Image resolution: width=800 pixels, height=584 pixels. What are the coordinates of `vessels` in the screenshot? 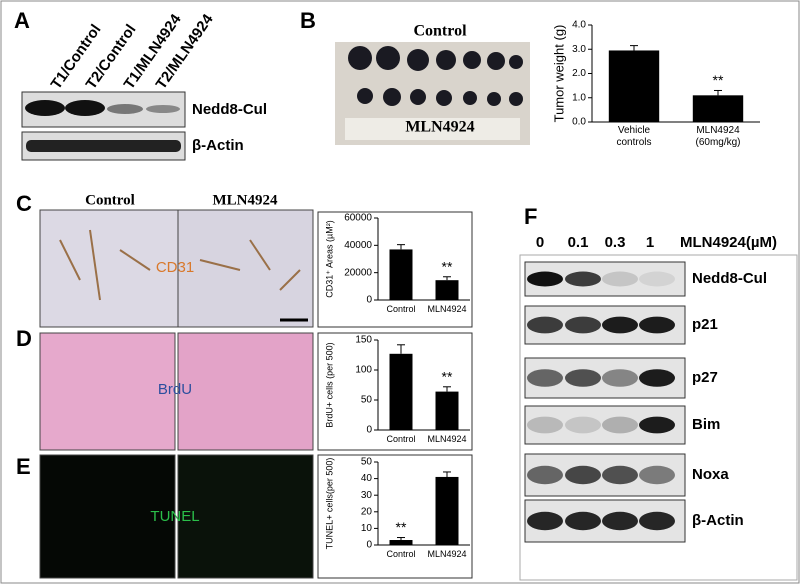 It's located at (180, 265).